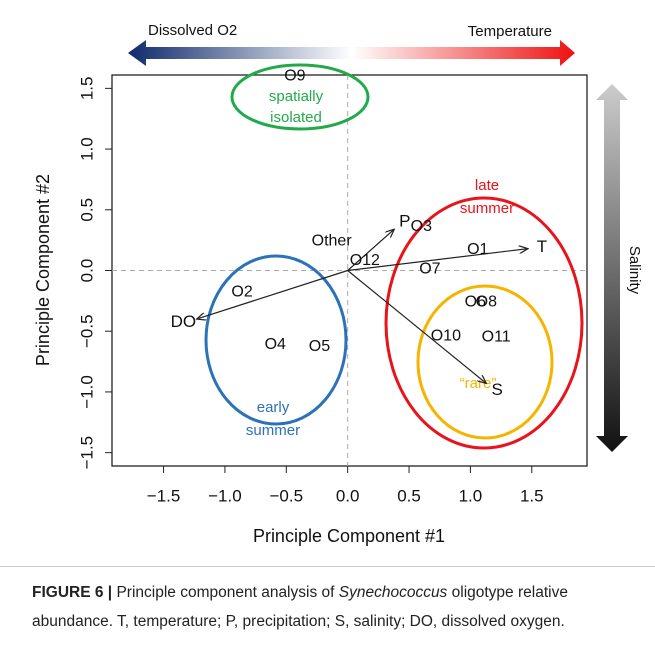 Image resolution: width=655 pixels, height=646 pixels. I want to click on score-point: O9, so click(294, 75).